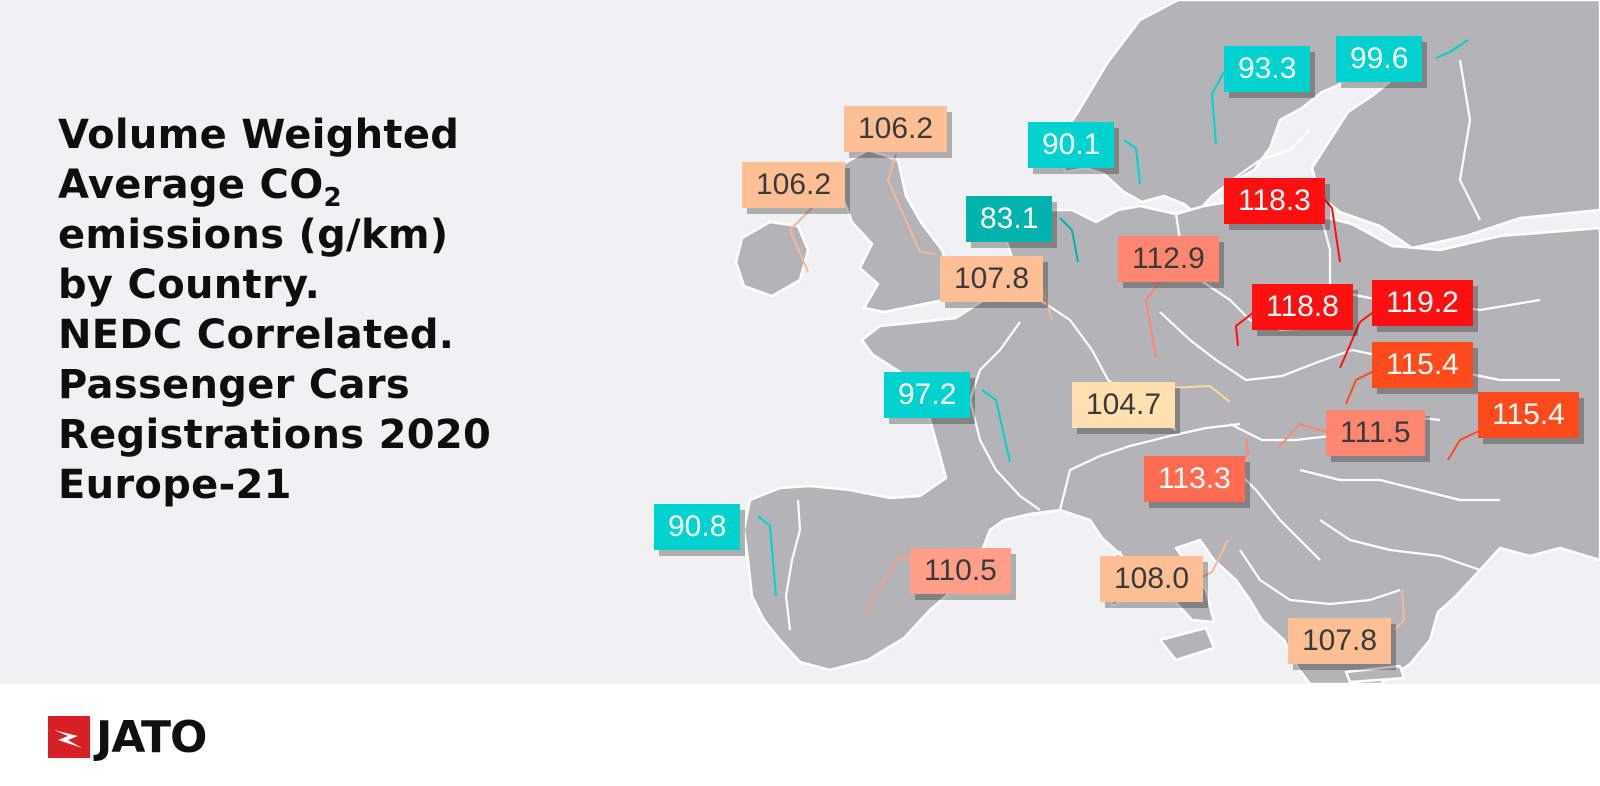 This screenshot has height=786, width=1600. What do you see at coordinates (992, 279) in the screenshot?
I see `label-belgium: 107.8` at bounding box center [992, 279].